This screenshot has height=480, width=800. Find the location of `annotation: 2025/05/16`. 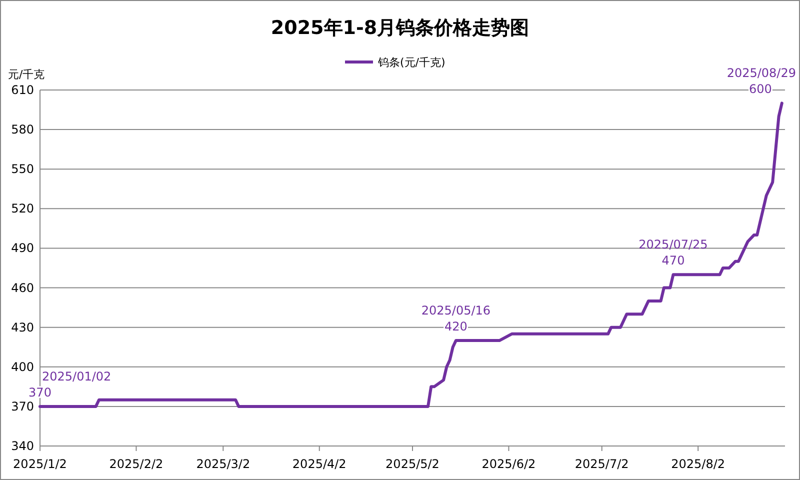

annotation: 2025/05/16 is located at coordinates (456, 311).